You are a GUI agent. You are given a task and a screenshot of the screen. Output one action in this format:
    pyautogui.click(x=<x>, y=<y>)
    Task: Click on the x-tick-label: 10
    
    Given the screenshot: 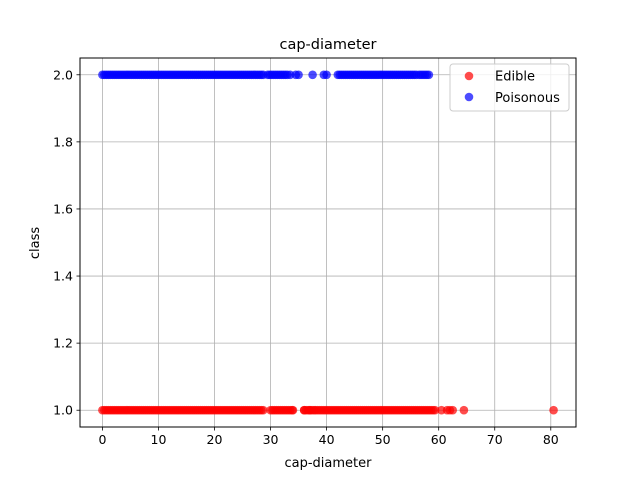 What is the action you would take?
    pyautogui.click(x=159, y=439)
    